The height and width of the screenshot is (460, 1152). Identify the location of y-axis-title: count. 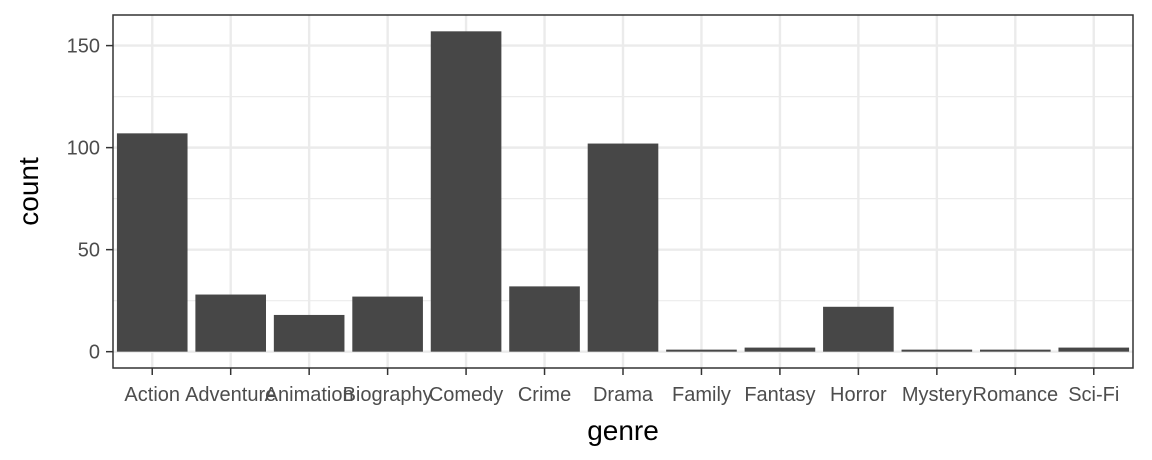
(28, 191).